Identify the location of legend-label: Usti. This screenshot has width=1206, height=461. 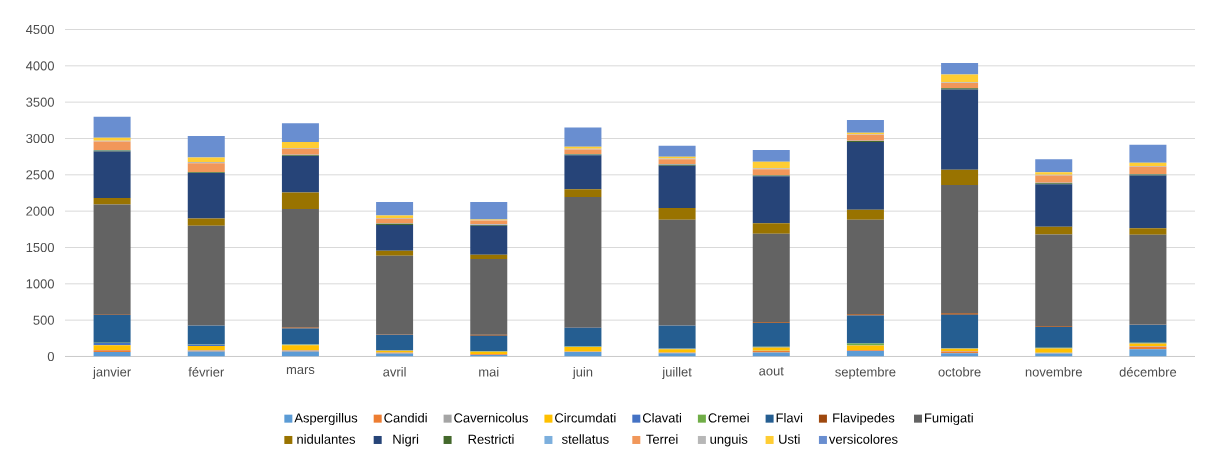
(789, 439).